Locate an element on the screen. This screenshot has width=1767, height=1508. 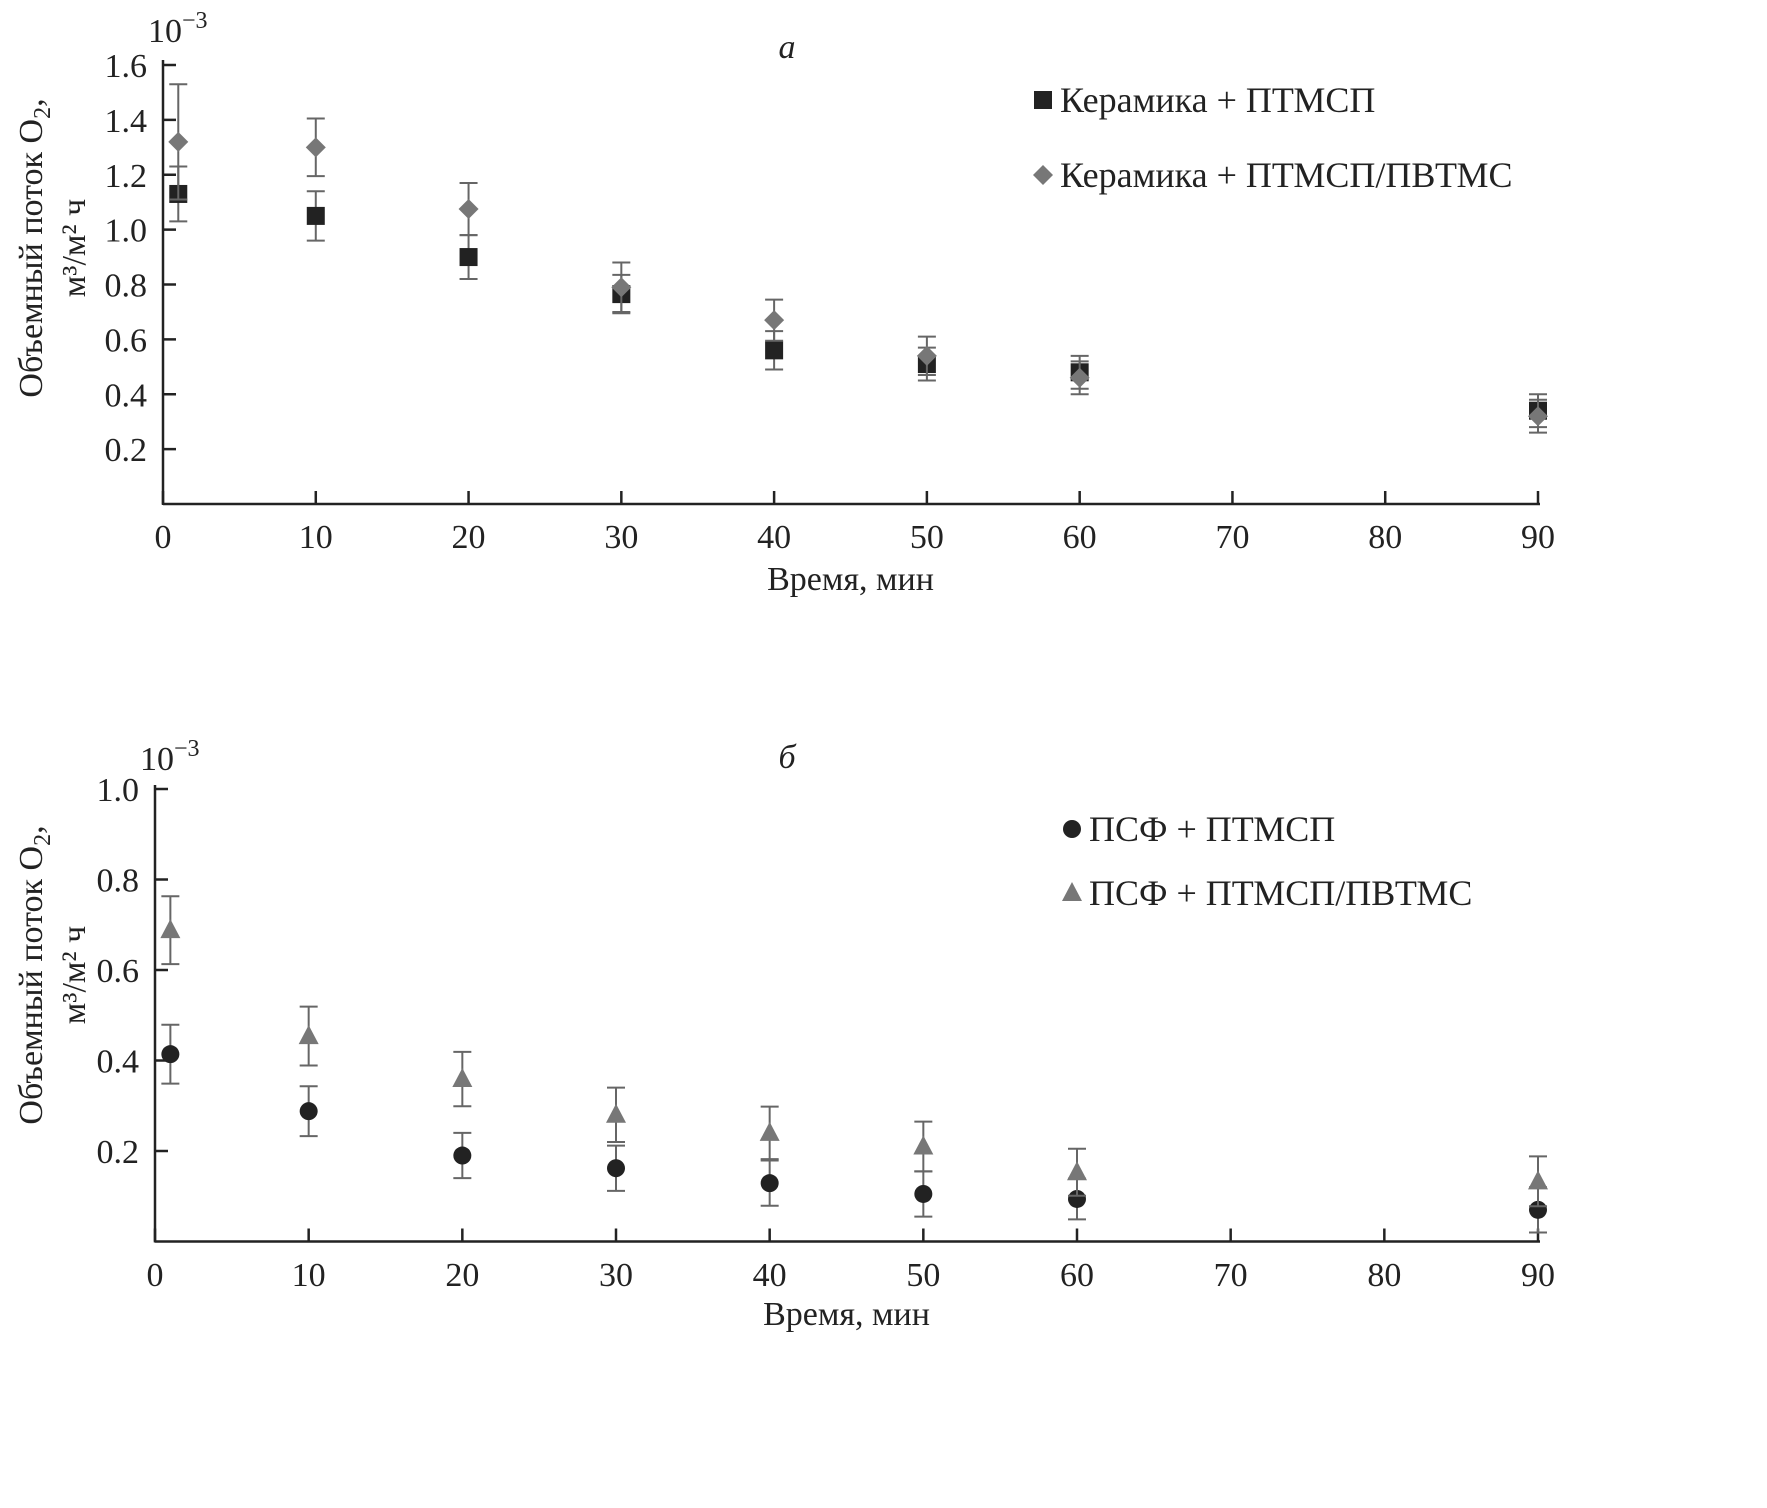
legend-label: ПСФ + ПТМСП/ПВТМС is located at coordinates (1280, 893).